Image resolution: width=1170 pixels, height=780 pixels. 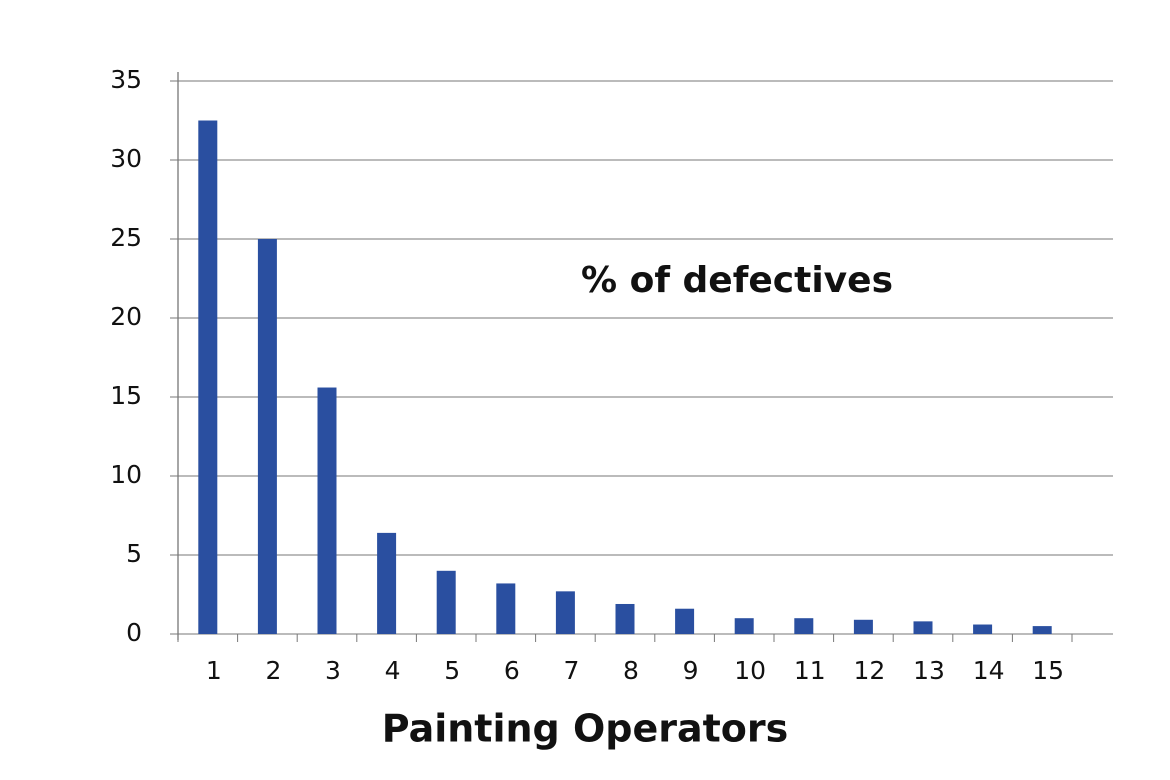 What do you see at coordinates (126, 79) in the screenshot?
I see `y-tick-label: 35` at bounding box center [126, 79].